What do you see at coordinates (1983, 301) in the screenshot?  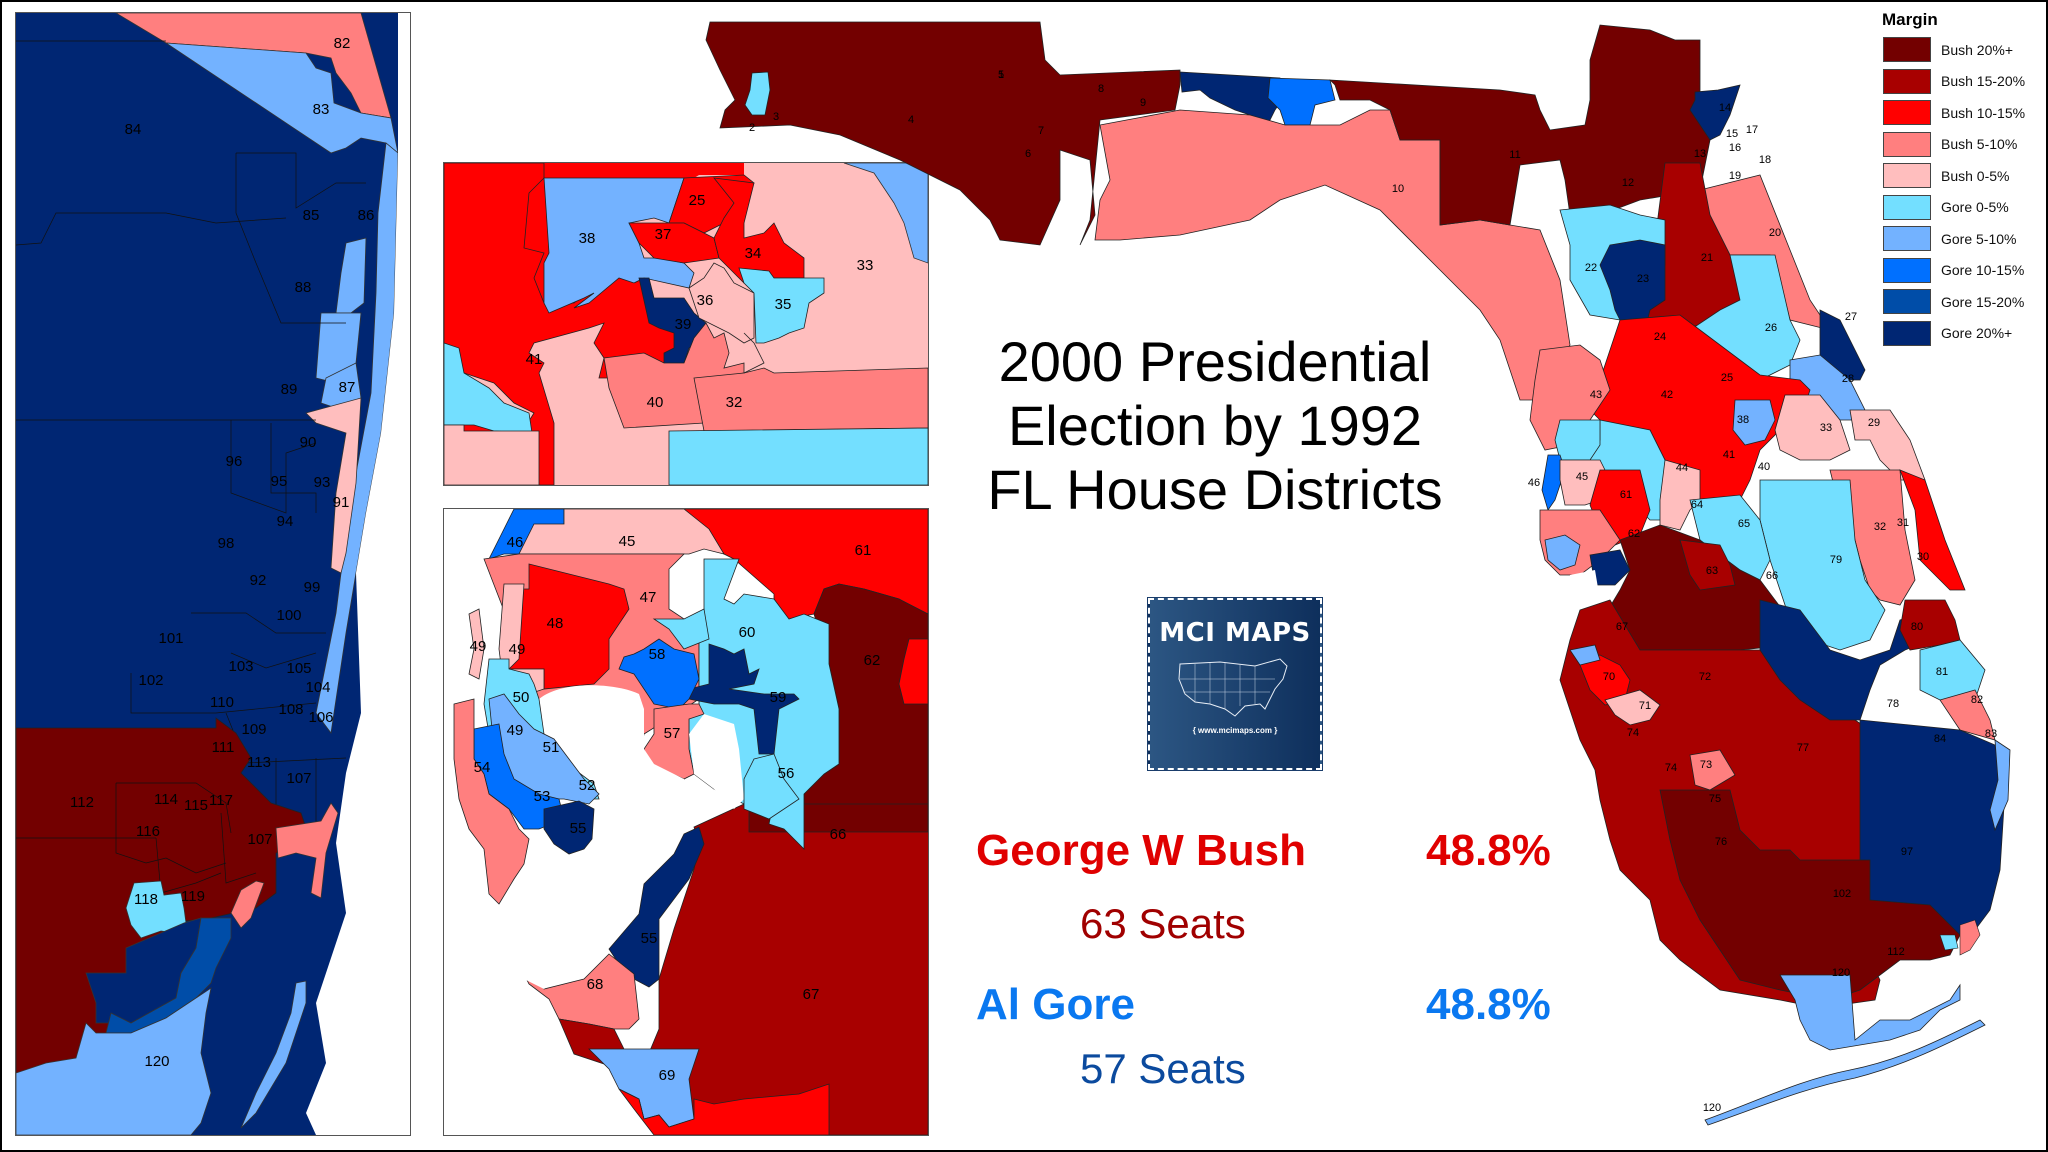 I see `legend-label: Gore 15-20%` at bounding box center [1983, 301].